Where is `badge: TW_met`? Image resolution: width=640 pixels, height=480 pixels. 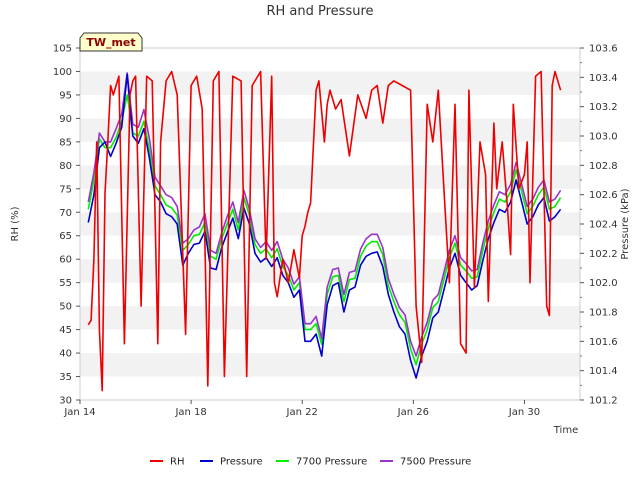
badge: TW_met is located at coordinates (111, 42).